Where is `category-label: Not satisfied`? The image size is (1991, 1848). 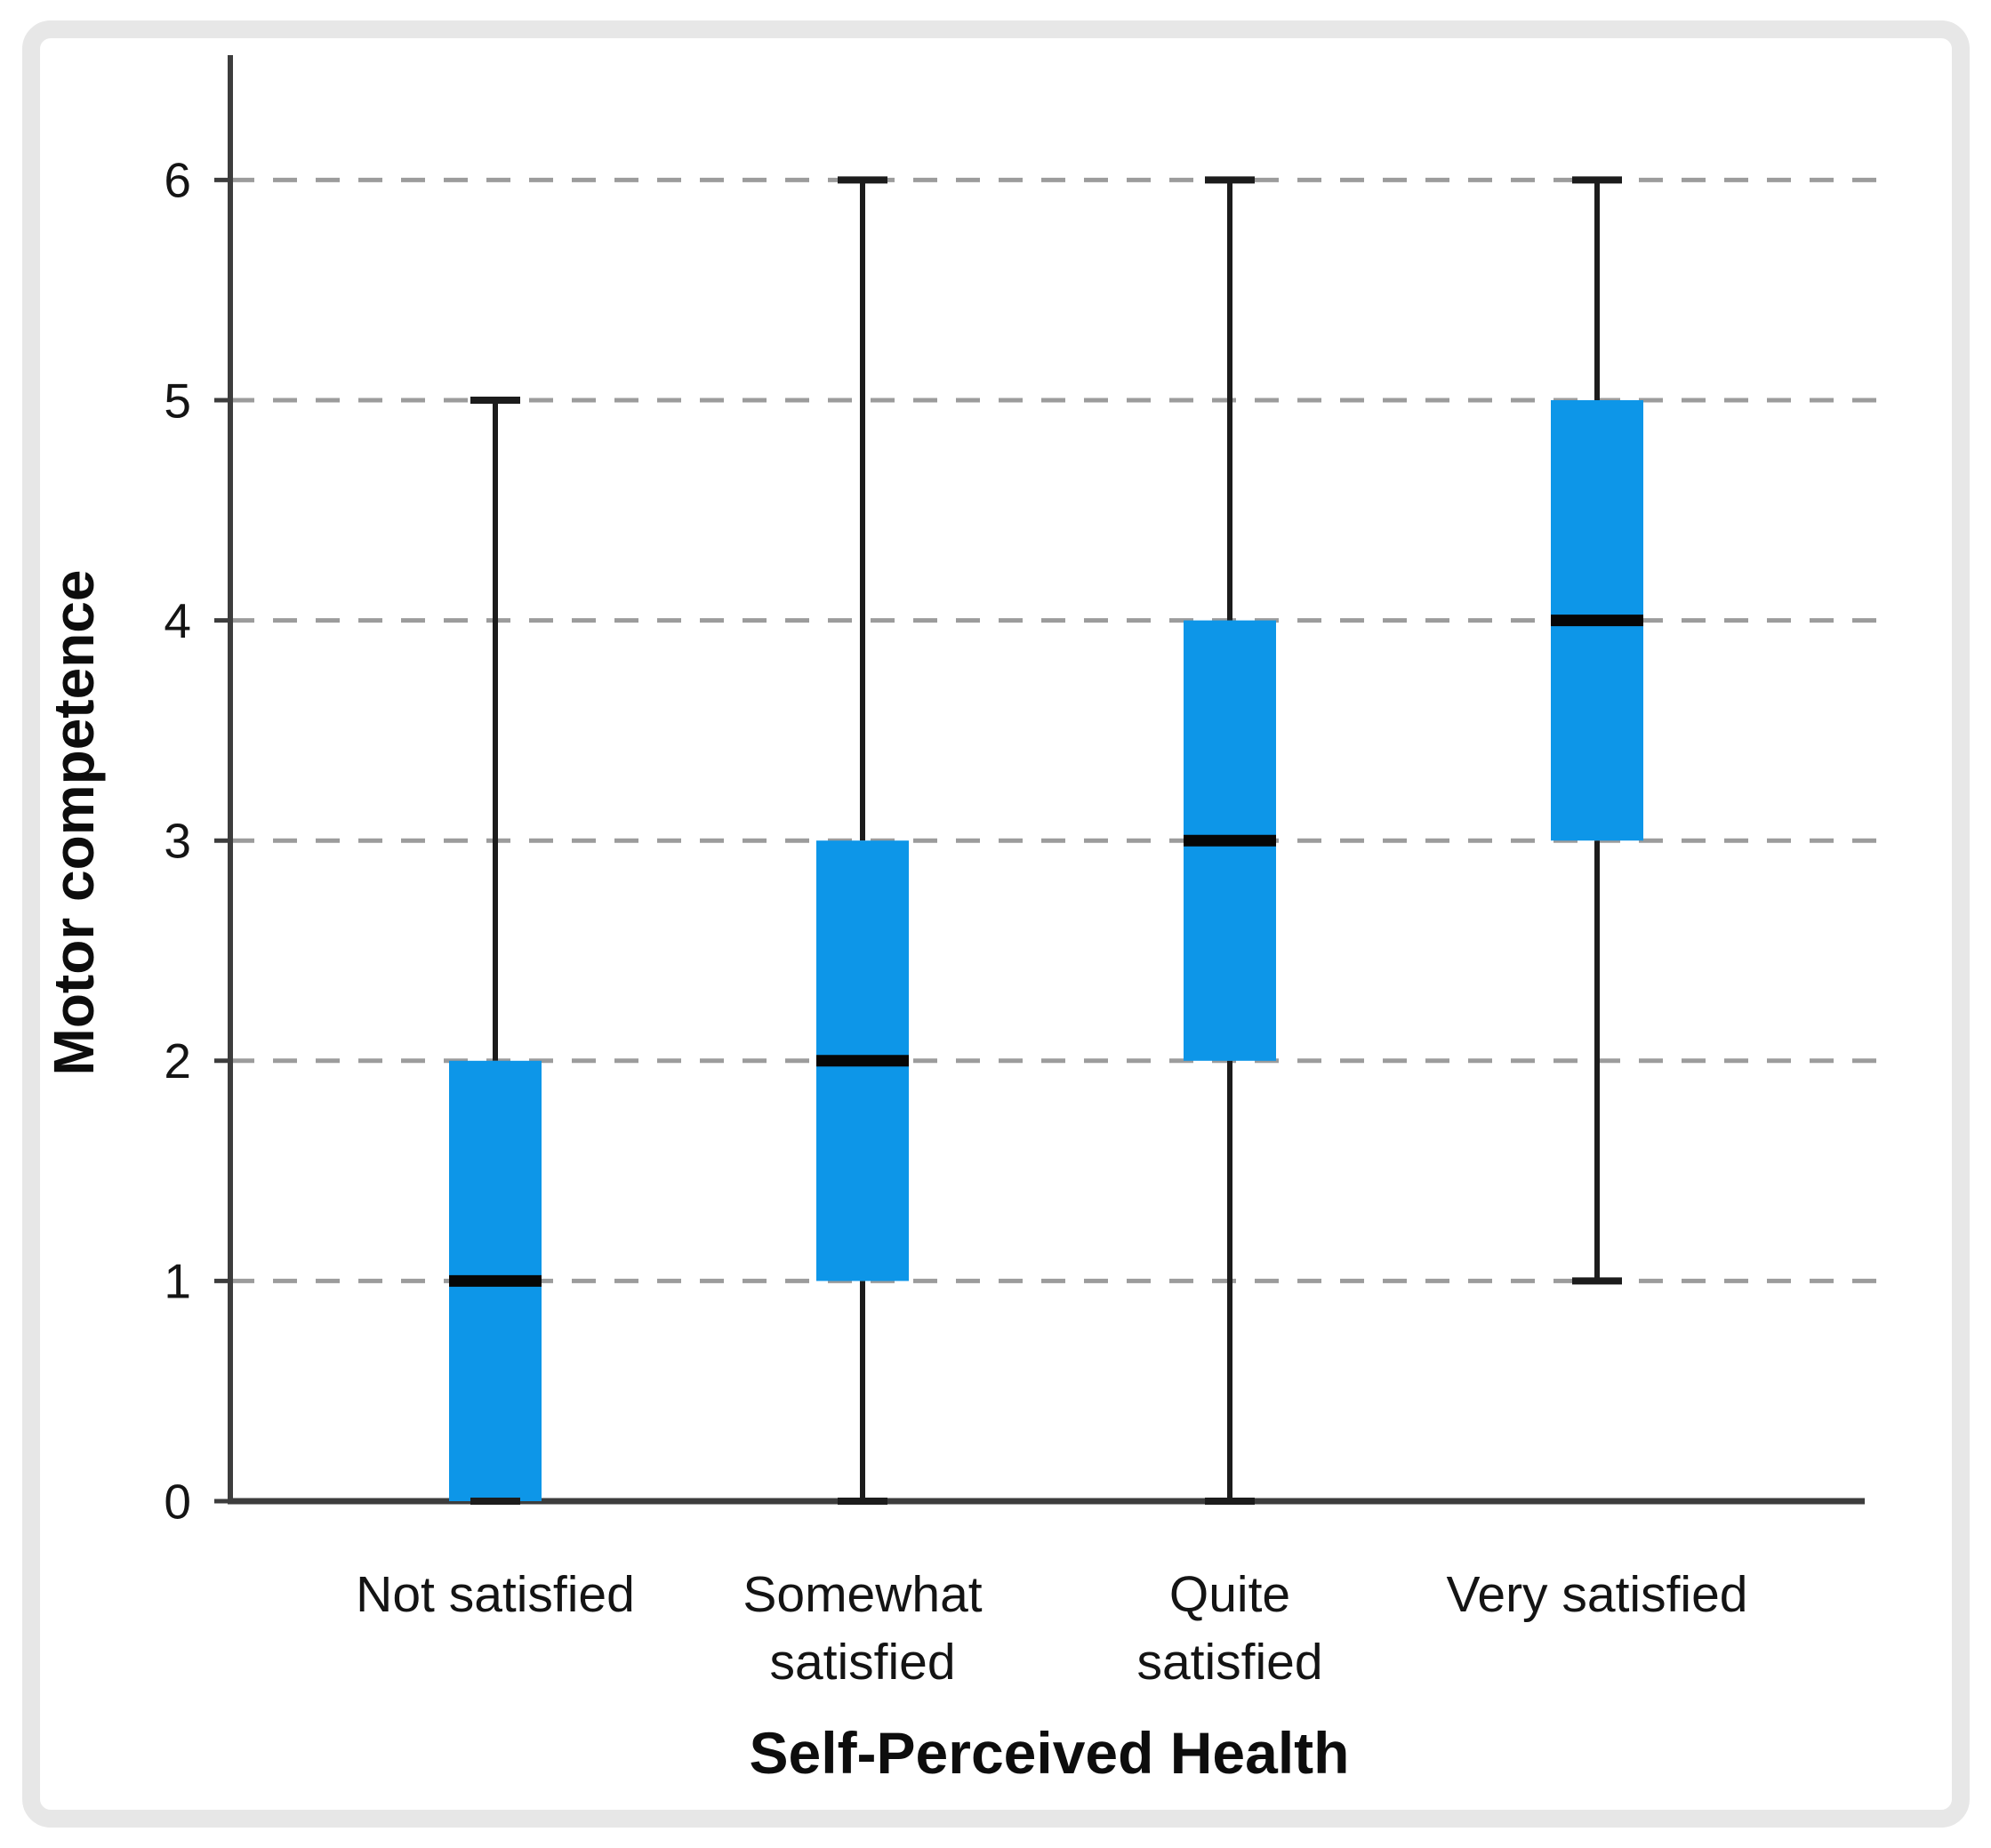
category-label: Not satisfied is located at coordinates (496, 1594).